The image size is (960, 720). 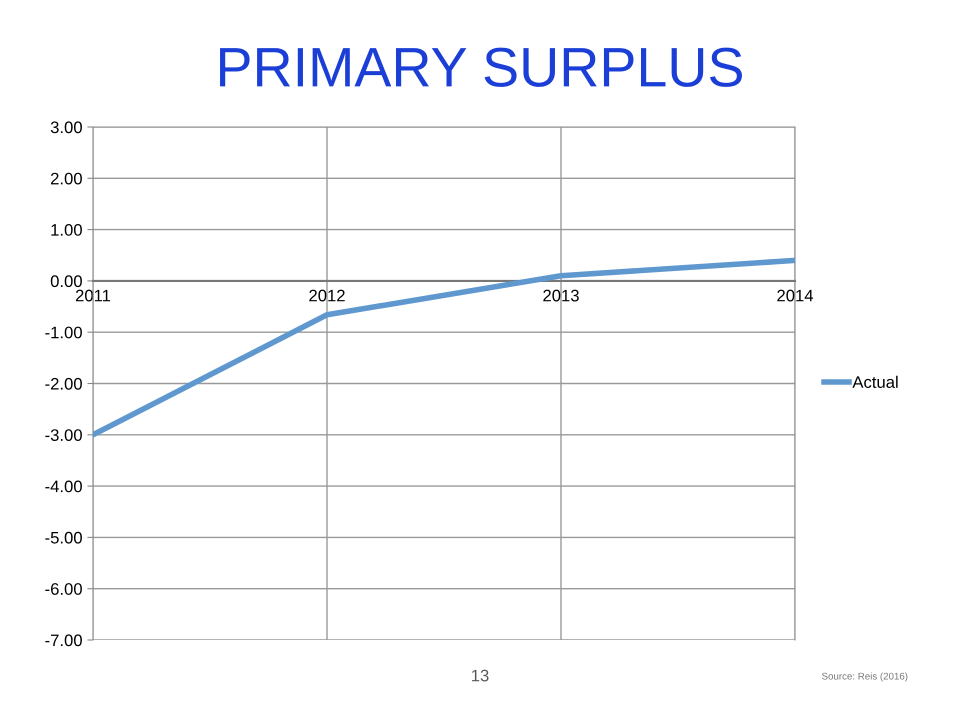 What do you see at coordinates (481, 67) in the screenshot?
I see `chart-title: PRIMARY SURPLUS` at bounding box center [481, 67].